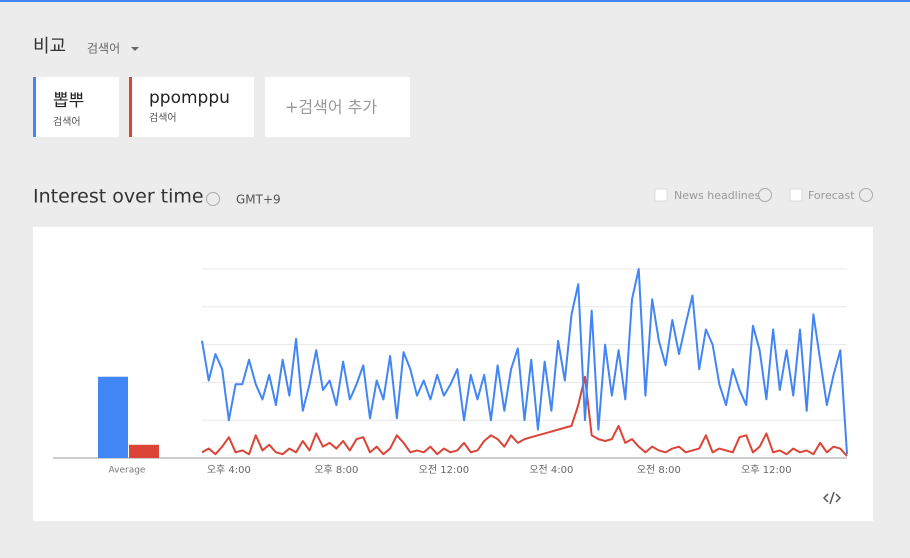 This screenshot has width=910, height=558. Describe the element at coordinates (659, 470) in the screenshot. I see `x-tick-label: 오전 8:00` at that location.